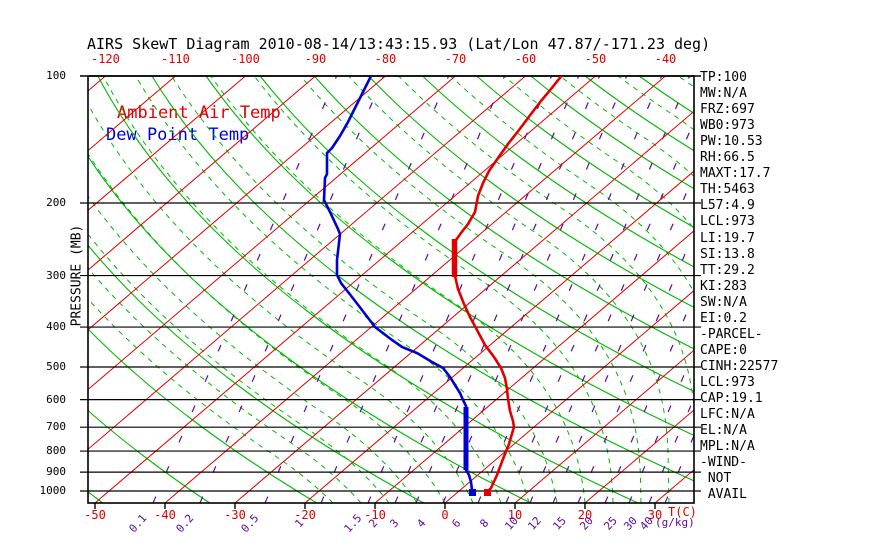 The image size is (870, 560). Describe the element at coordinates (105, 59) in the screenshot. I see `top-temp-axis-label: -120` at that location.